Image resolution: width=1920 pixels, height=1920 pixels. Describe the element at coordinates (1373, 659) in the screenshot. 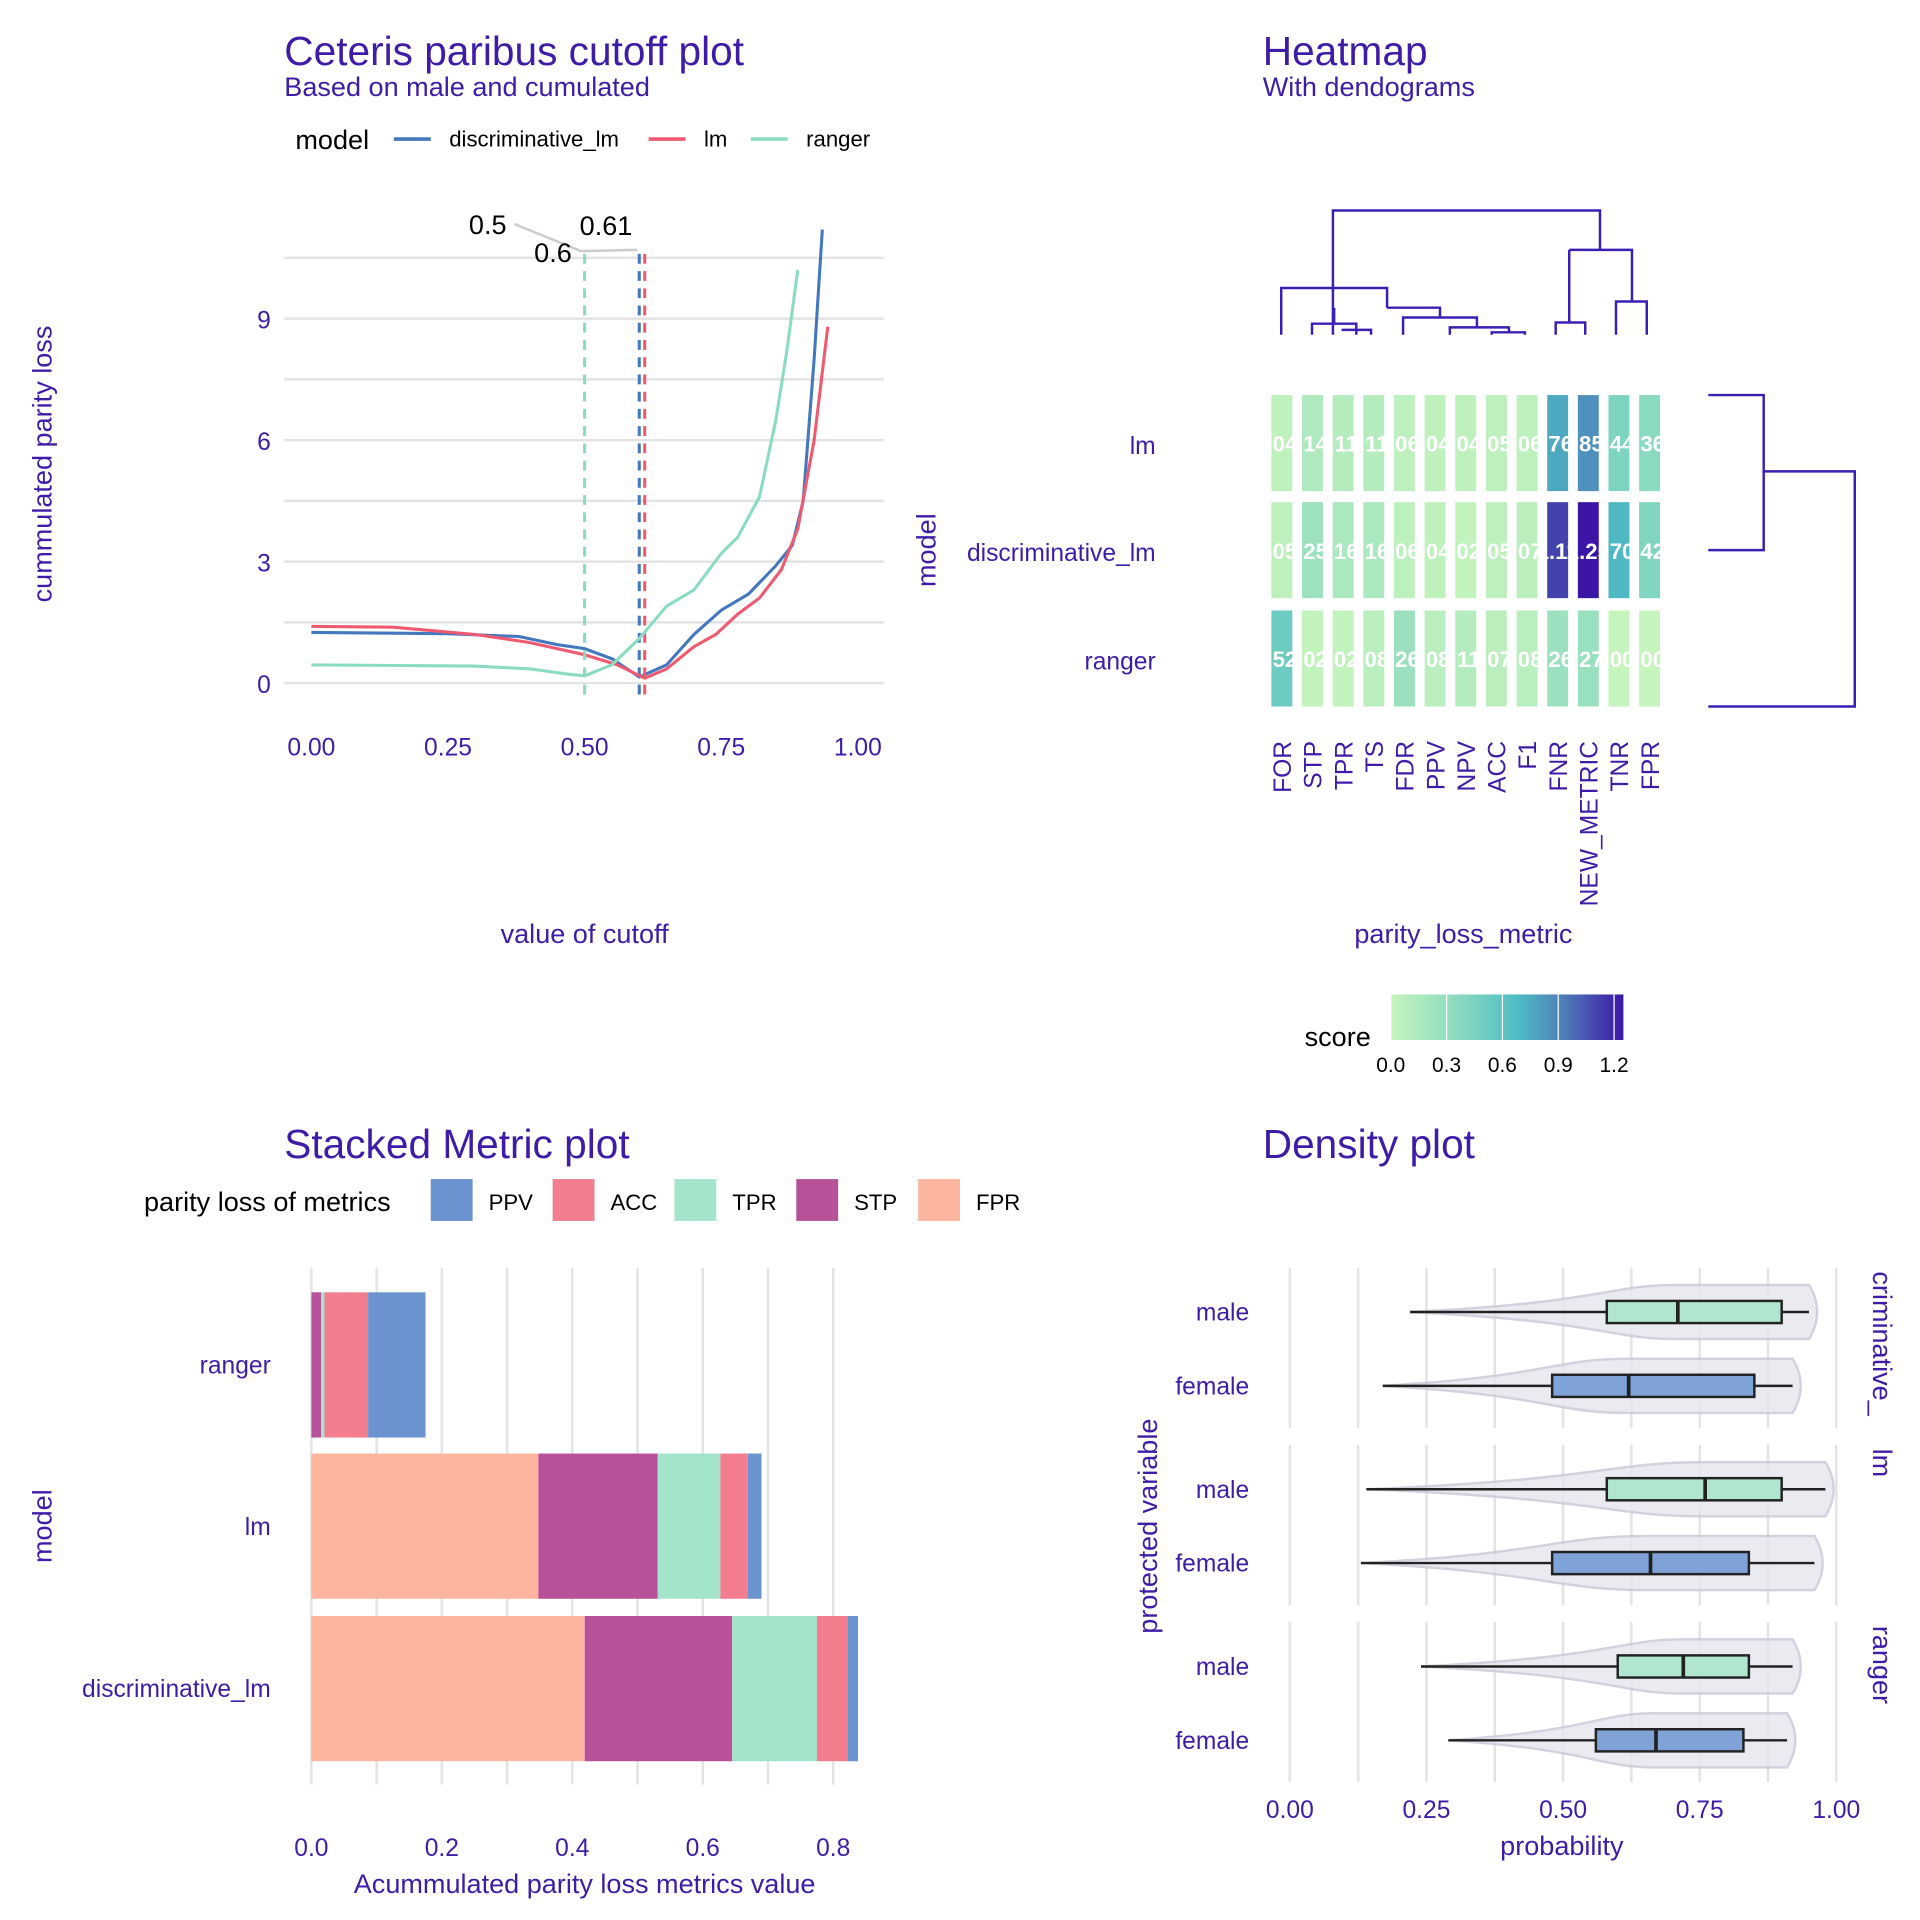

I see `cell-value: .08` at that location.